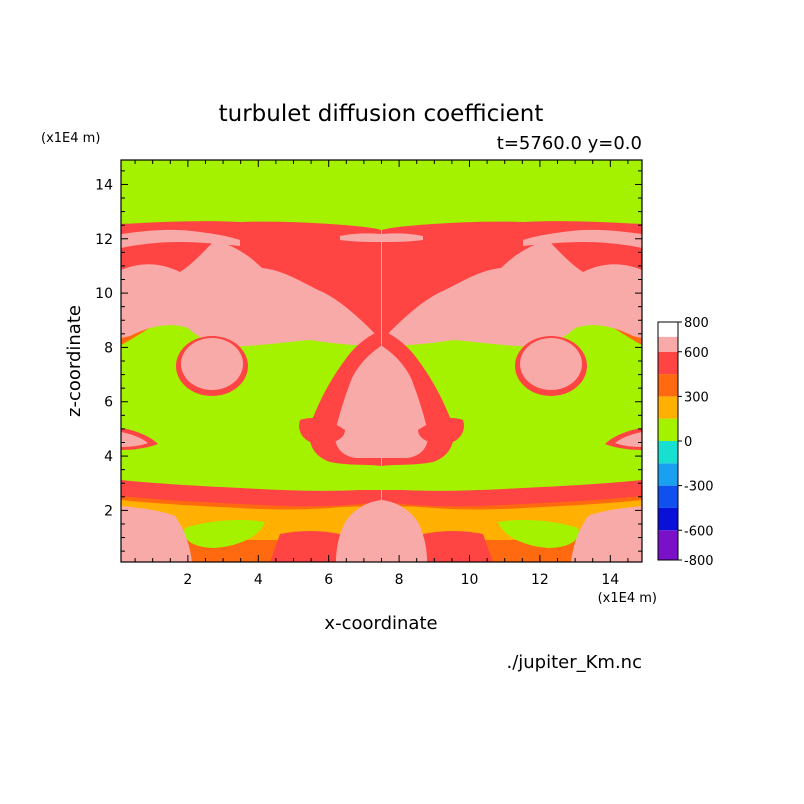  I want to click on source-label: ./jupiter_Km.nc, so click(574, 662).